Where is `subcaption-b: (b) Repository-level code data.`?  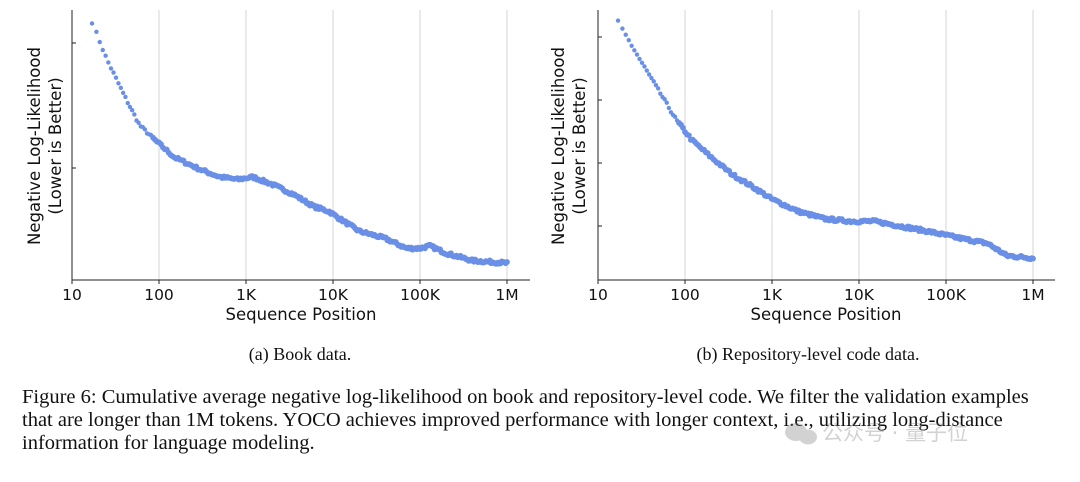
subcaption-b: (b) Repository-level code data. is located at coordinates (808, 354).